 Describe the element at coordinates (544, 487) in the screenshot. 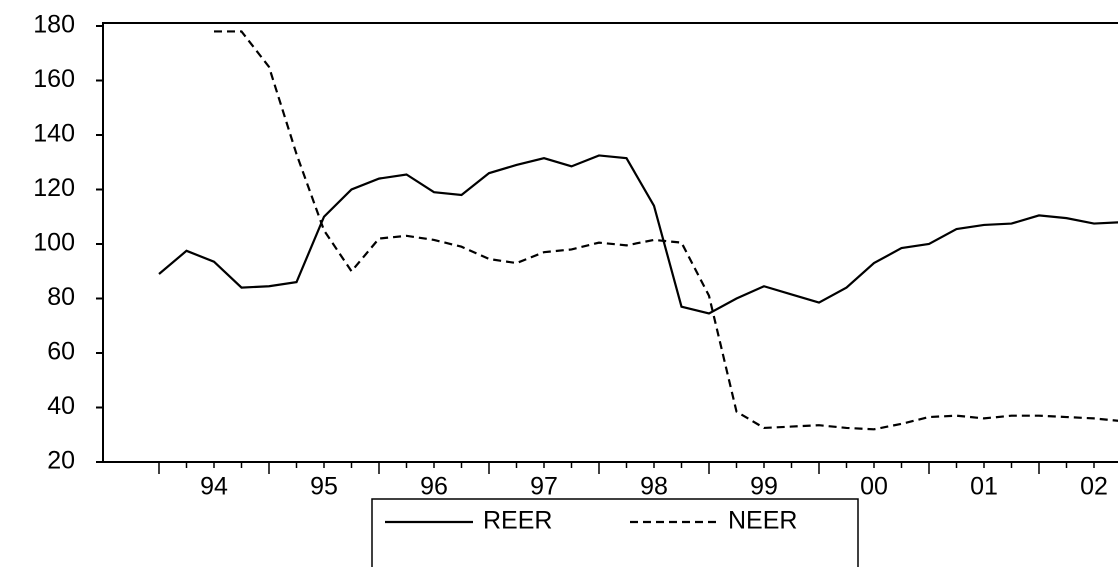

I see `x-tick-label: 97` at that location.